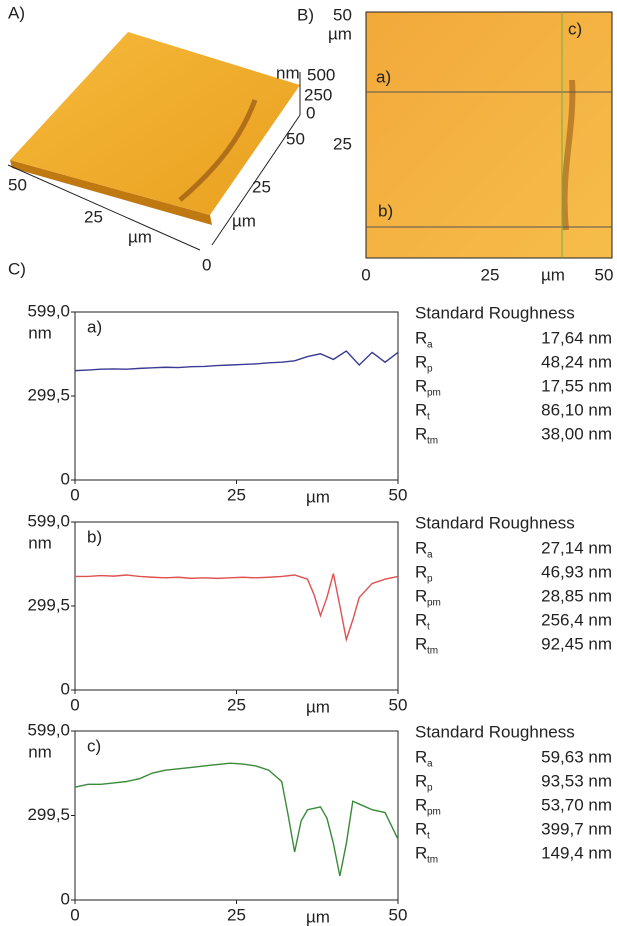 The width and height of the screenshot is (617, 926). What do you see at coordinates (576, 595) in the screenshot?
I see `parameter-value: 28,85 nm` at bounding box center [576, 595].